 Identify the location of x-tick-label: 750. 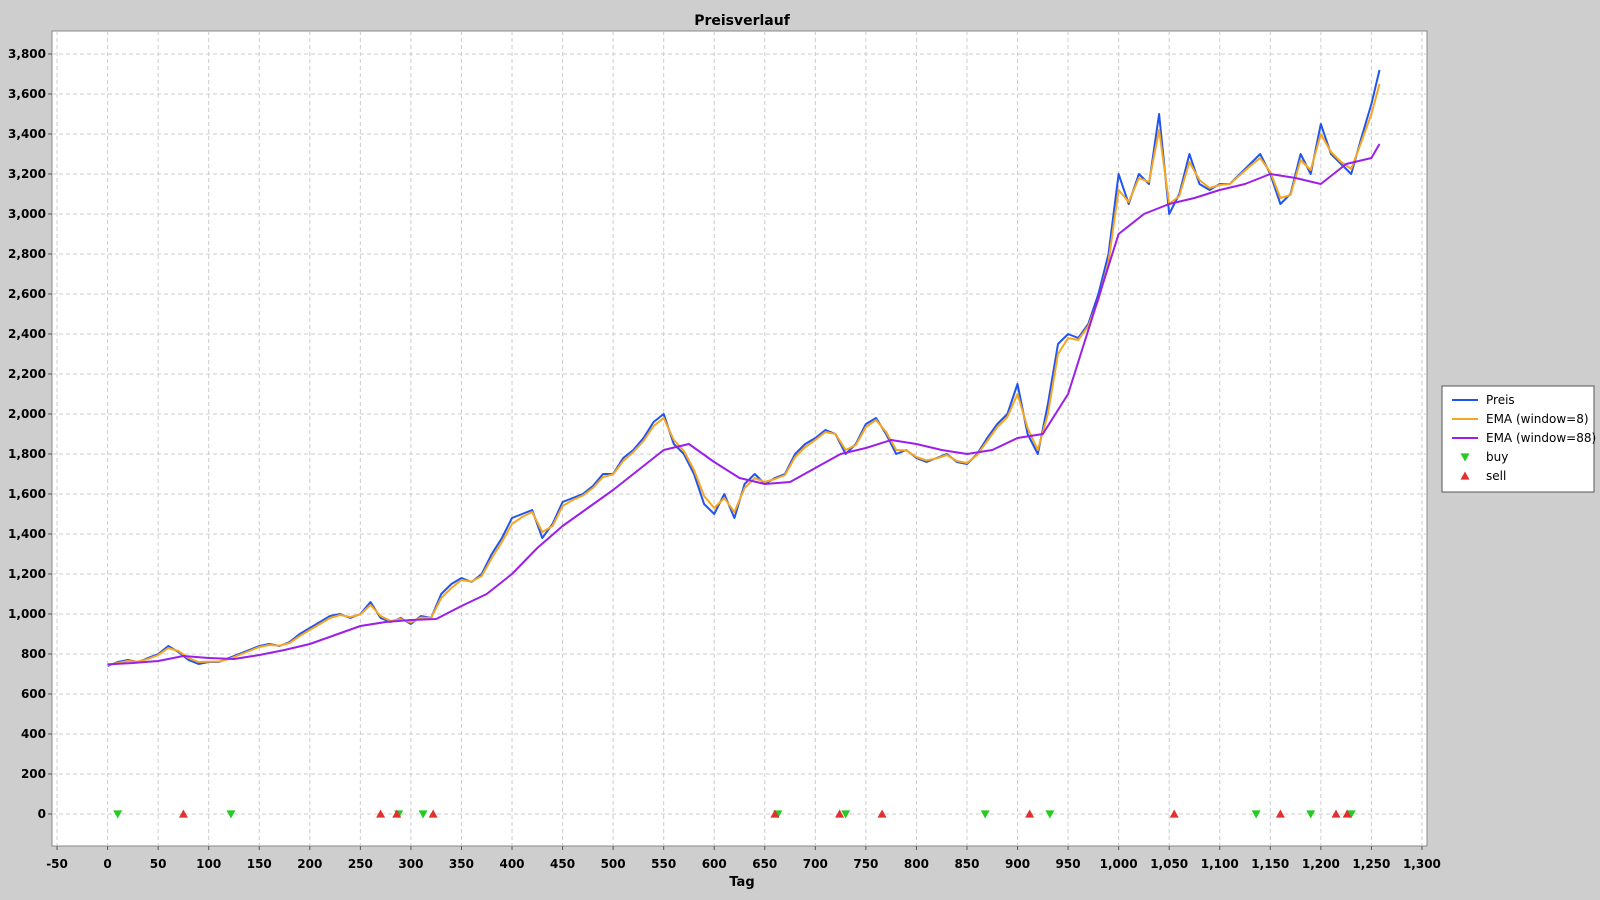
(865, 864).